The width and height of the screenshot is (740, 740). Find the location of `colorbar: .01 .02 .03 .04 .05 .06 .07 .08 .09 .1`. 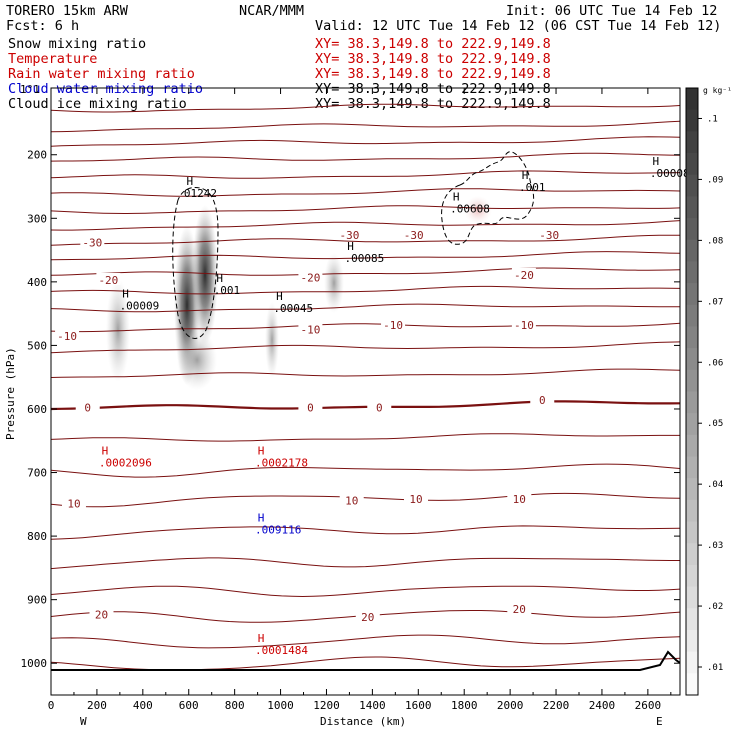

colorbar: .01 .02 .03 .04 .05 .06 .07 .08 .09 .1 is located at coordinates (704, 391).